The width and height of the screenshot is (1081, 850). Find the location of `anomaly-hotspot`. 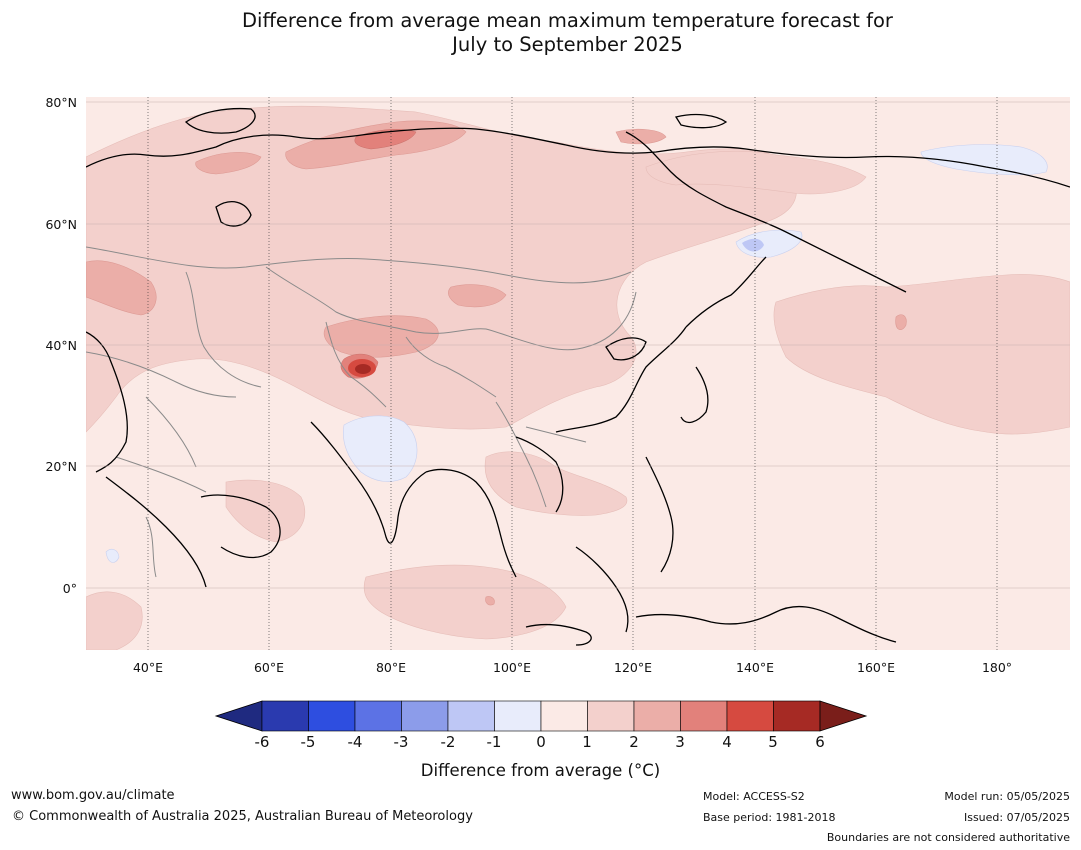

anomaly-hotspot is located at coordinates (362, 368).